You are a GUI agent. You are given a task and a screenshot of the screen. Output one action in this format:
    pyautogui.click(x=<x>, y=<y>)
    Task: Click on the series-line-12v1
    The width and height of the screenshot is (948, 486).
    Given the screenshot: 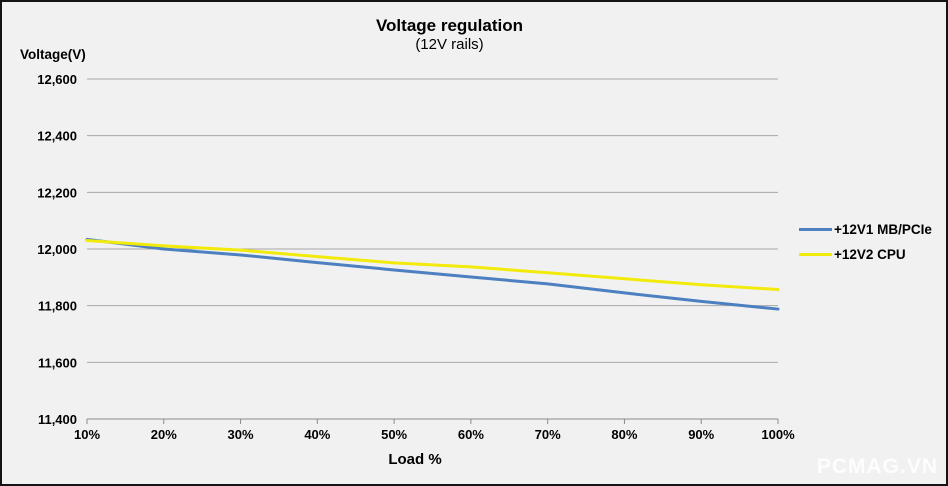 What is the action you would take?
    pyautogui.click(x=432, y=274)
    